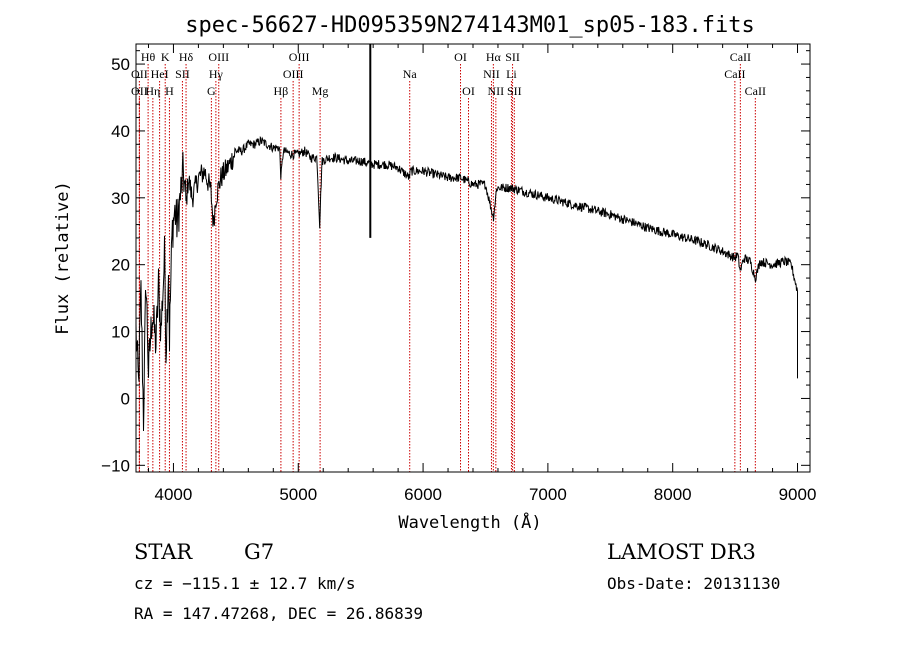  What do you see at coordinates (211, 91) in the screenshot?
I see `spectral-line-label: G` at bounding box center [211, 91].